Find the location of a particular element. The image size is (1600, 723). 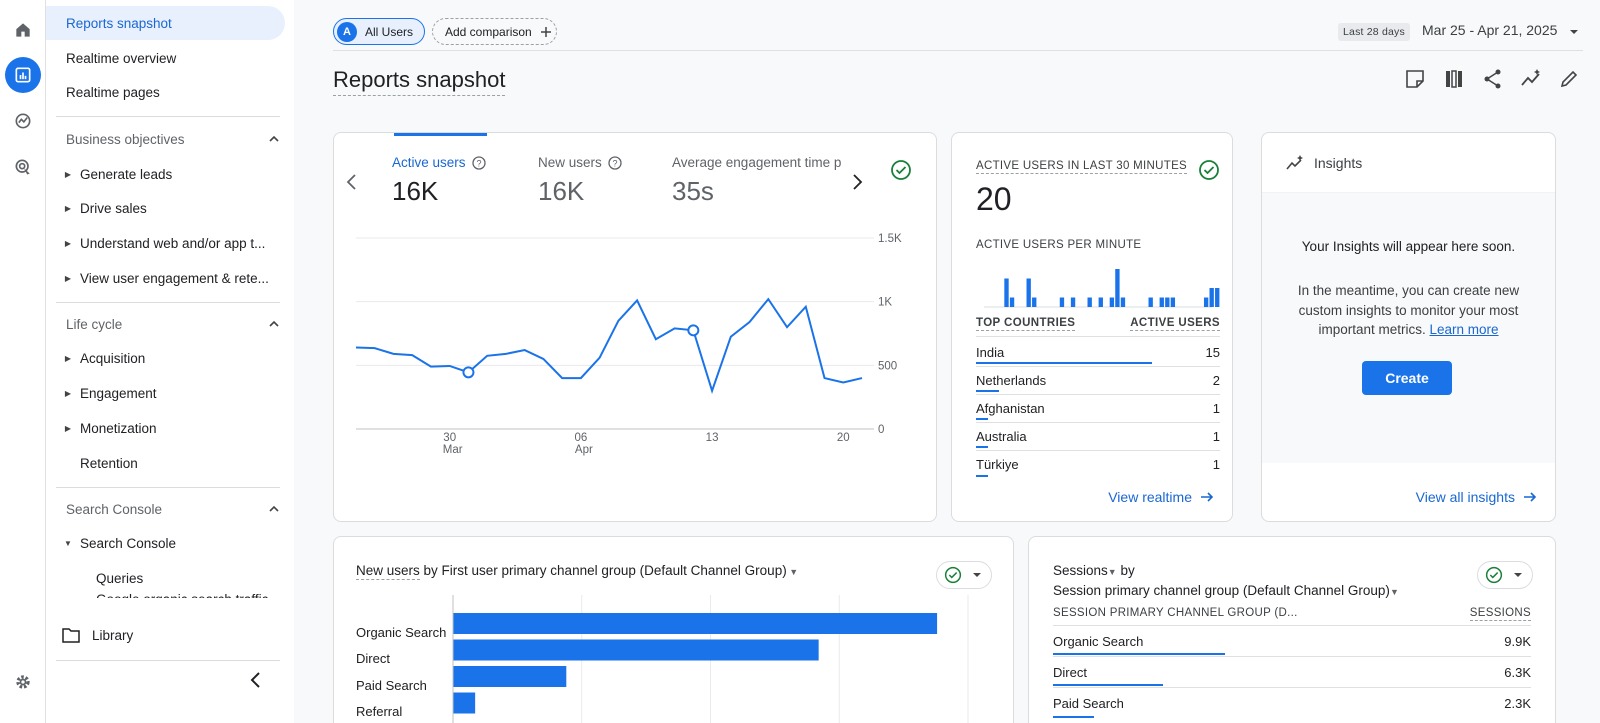

metric-active-users: Active users ? 16K is located at coordinates (439, 181).